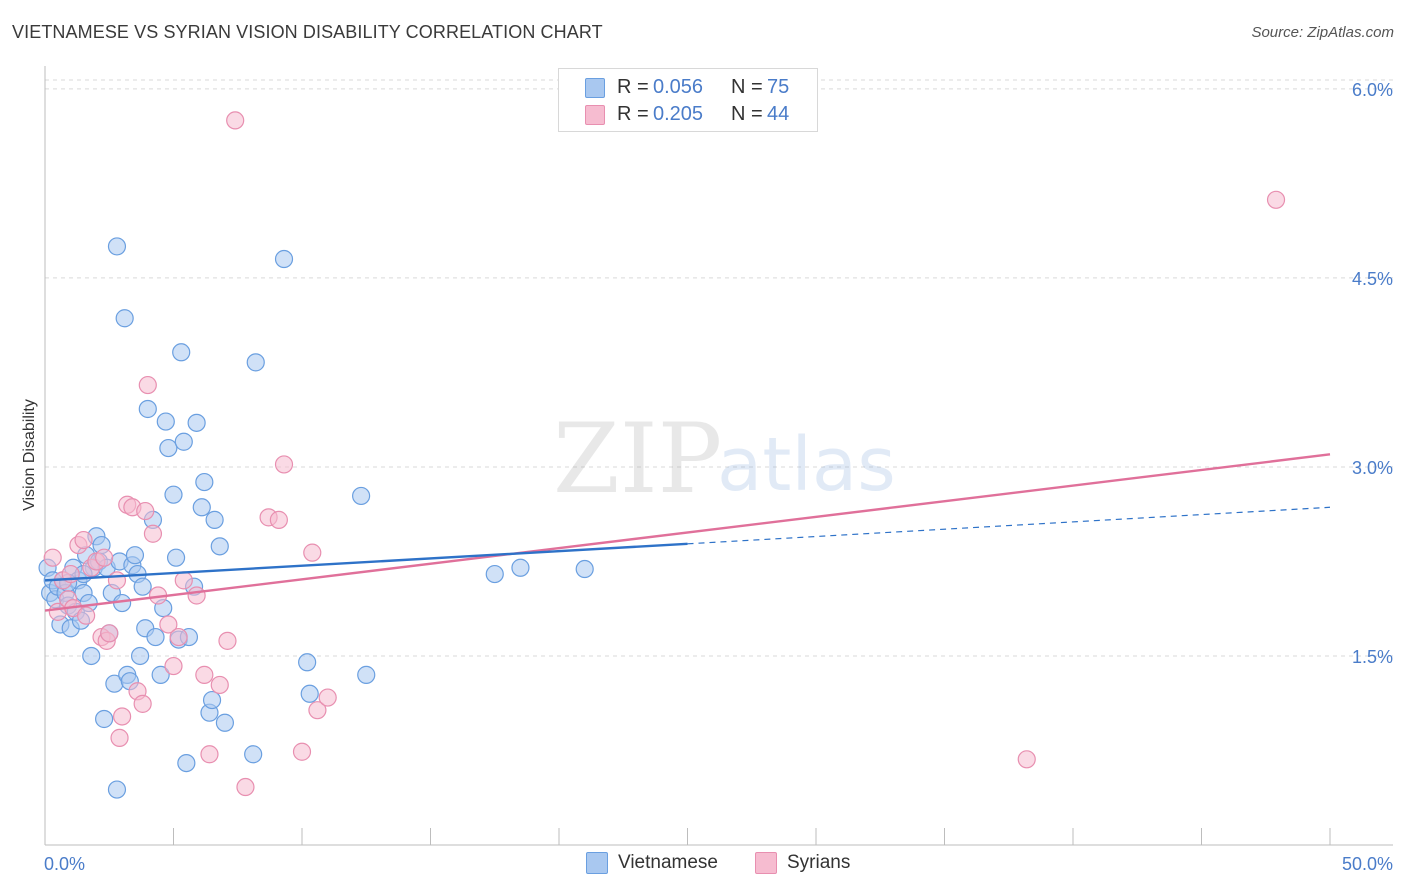 This screenshot has height=892, width=1406. Describe the element at coordinates (1372, 279) in the screenshot. I see `y-tick-label: 4.5%` at that location.